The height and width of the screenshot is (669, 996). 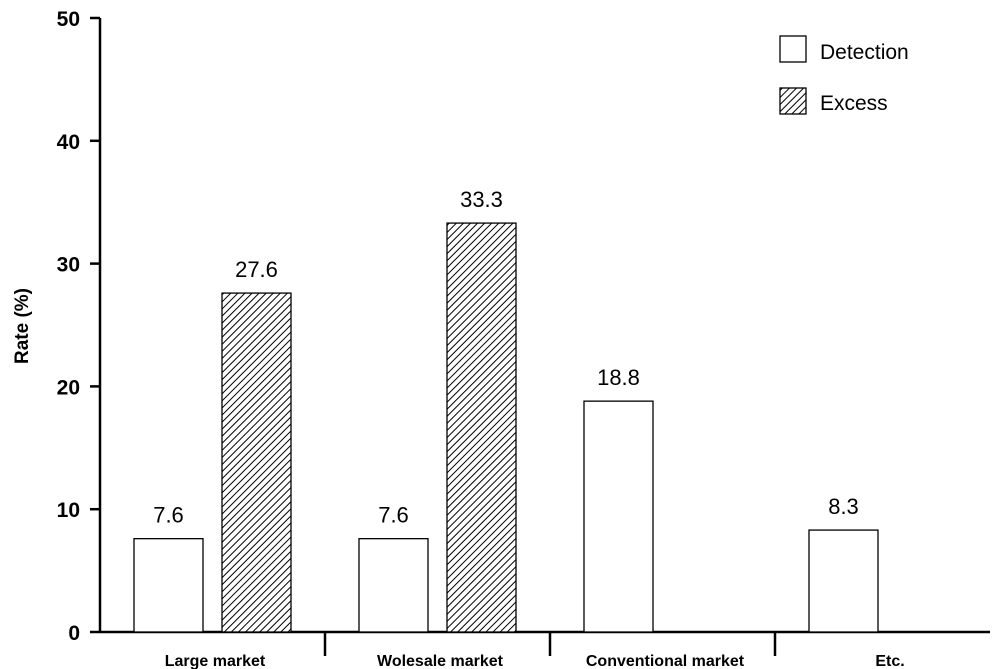 What do you see at coordinates (68, 510) in the screenshot?
I see `y-tick-label: 10` at bounding box center [68, 510].